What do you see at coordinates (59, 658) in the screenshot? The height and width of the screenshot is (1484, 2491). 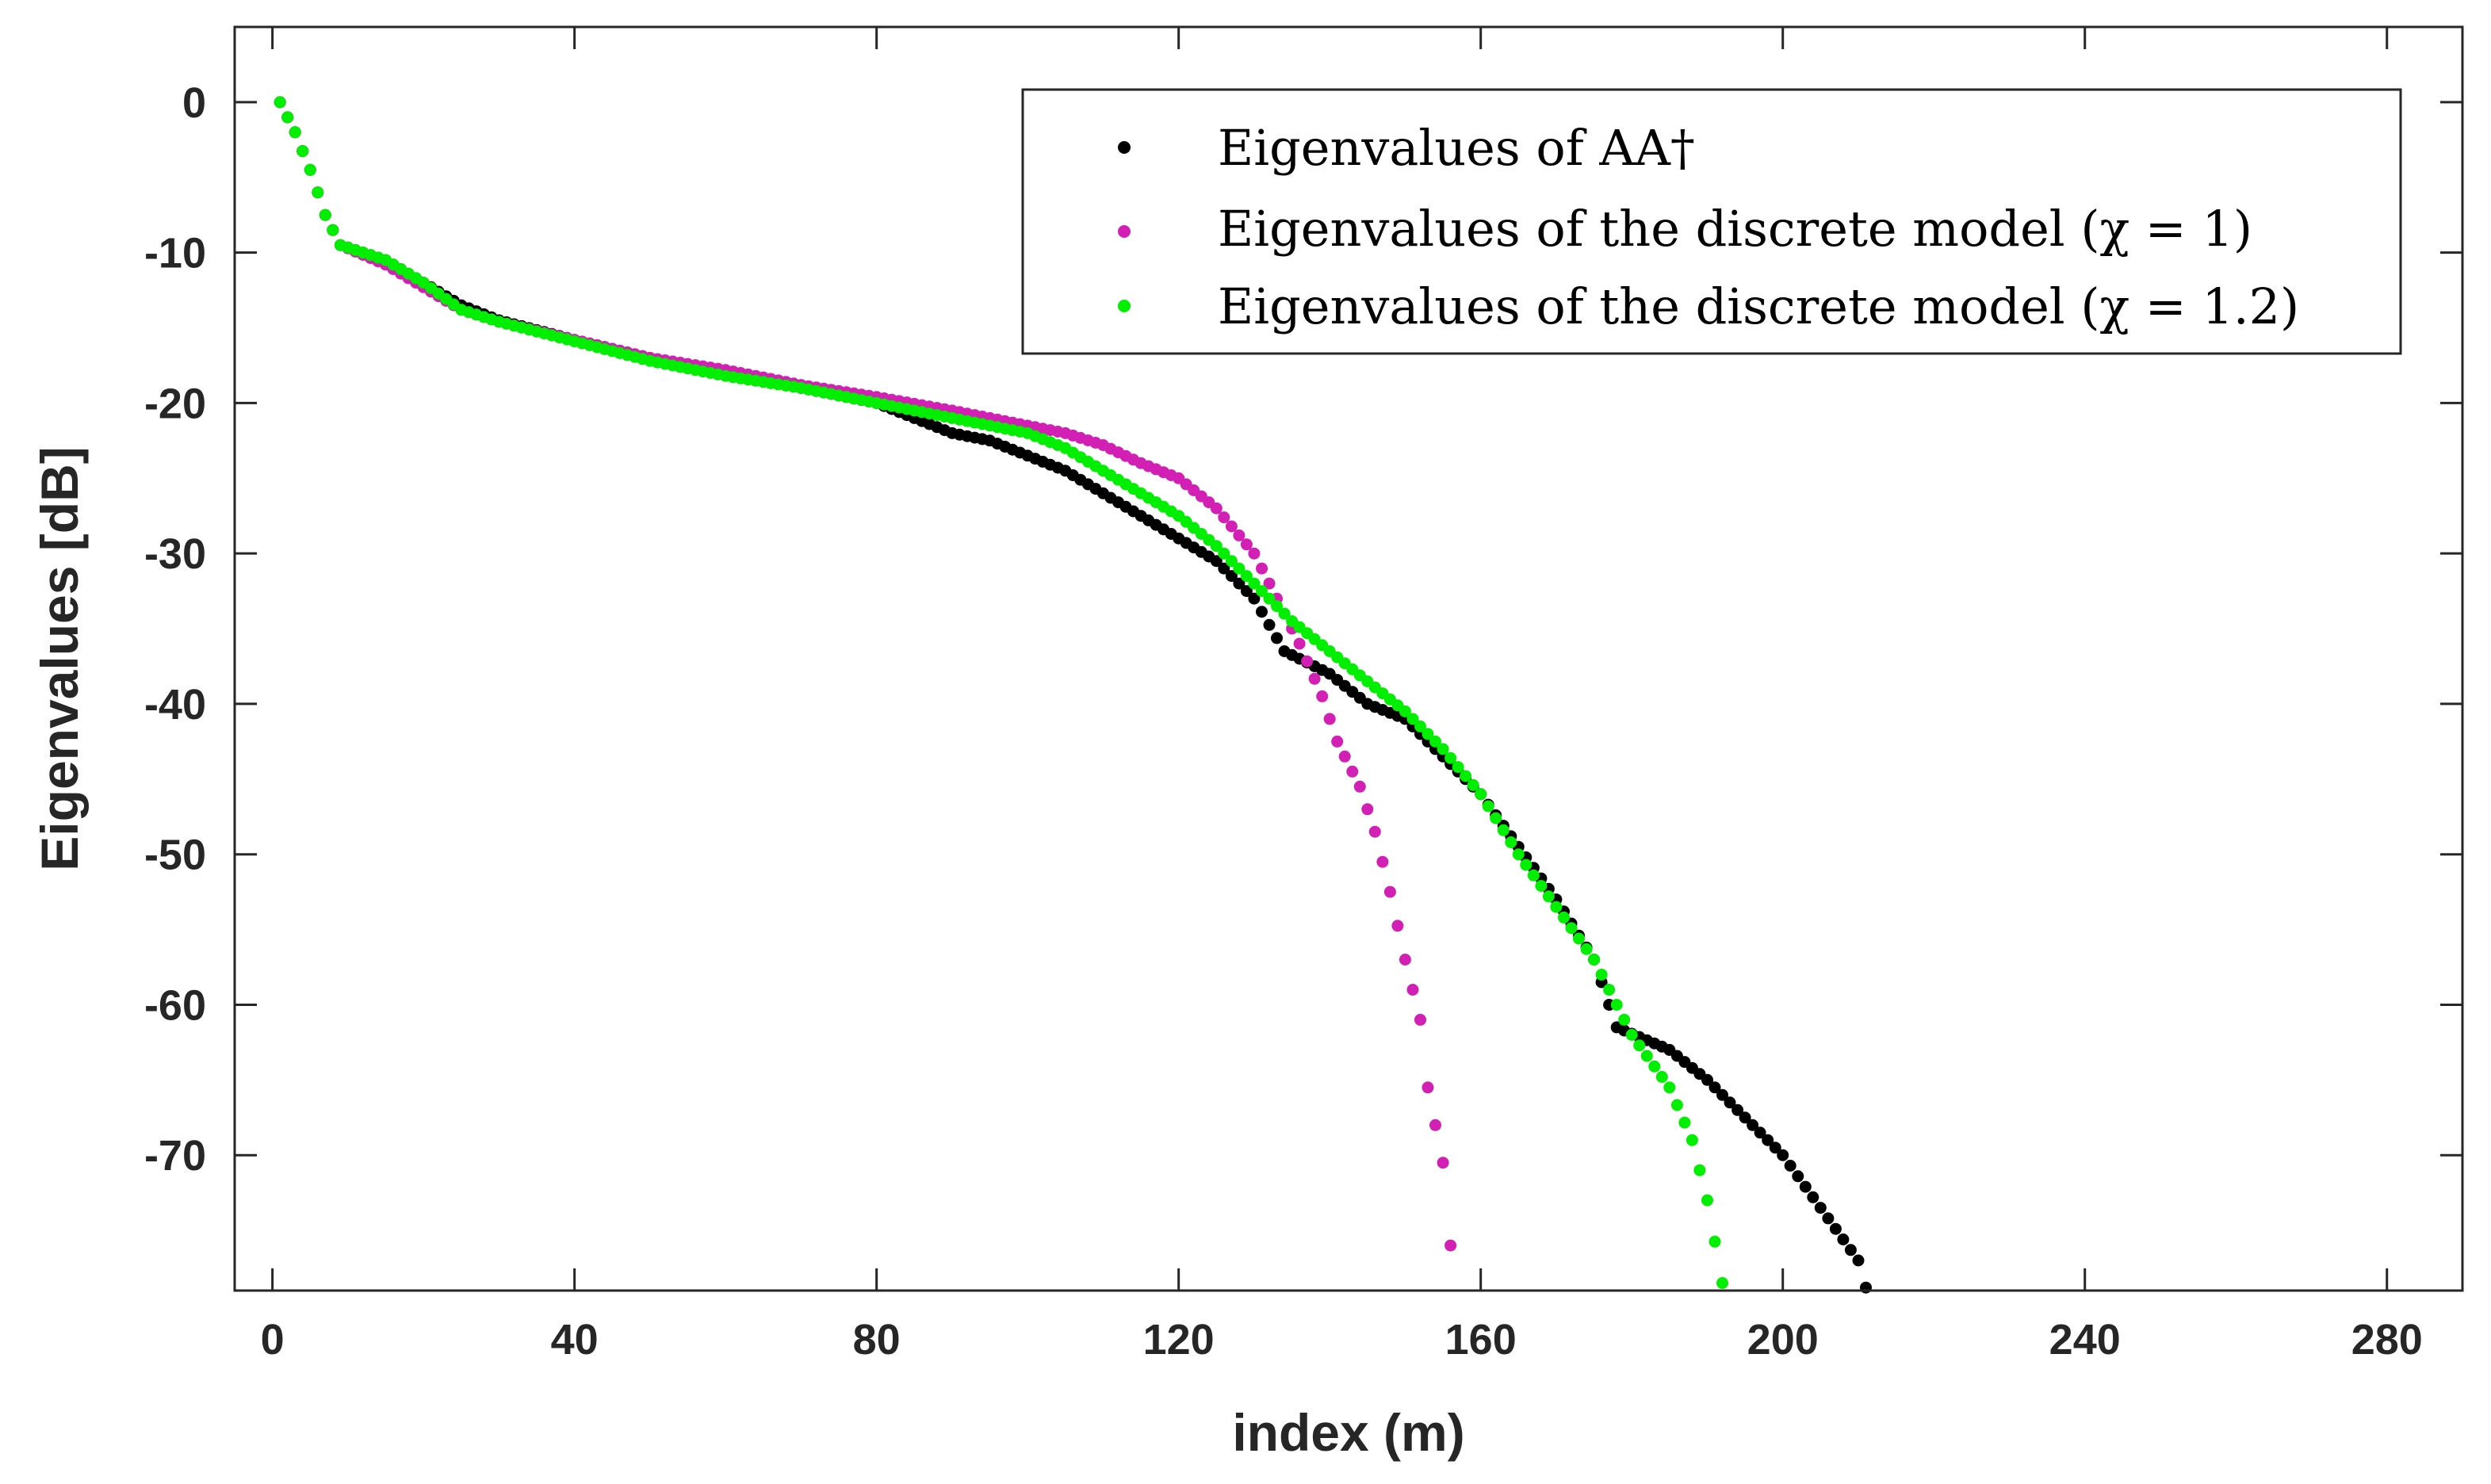 I see `y-axis-title: Eigenvalues [dB]` at bounding box center [59, 658].